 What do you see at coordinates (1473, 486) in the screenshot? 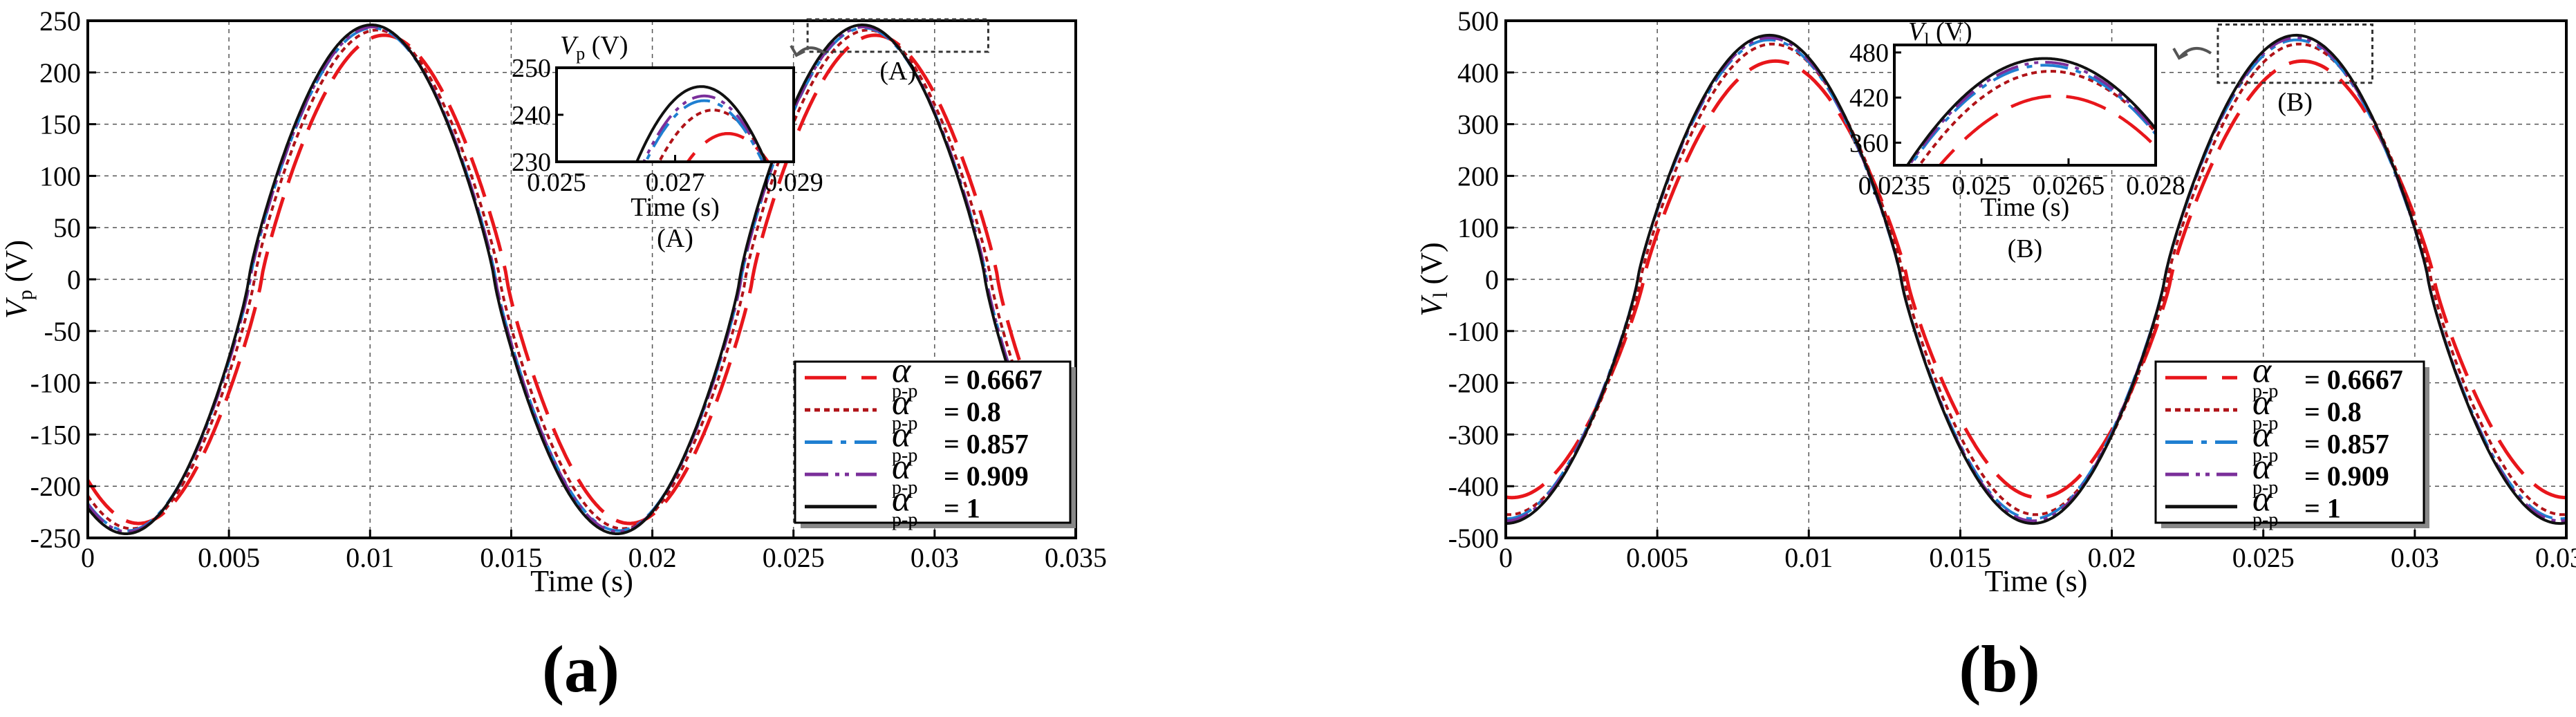
I see `y-tick-label: -400` at bounding box center [1473, 486].